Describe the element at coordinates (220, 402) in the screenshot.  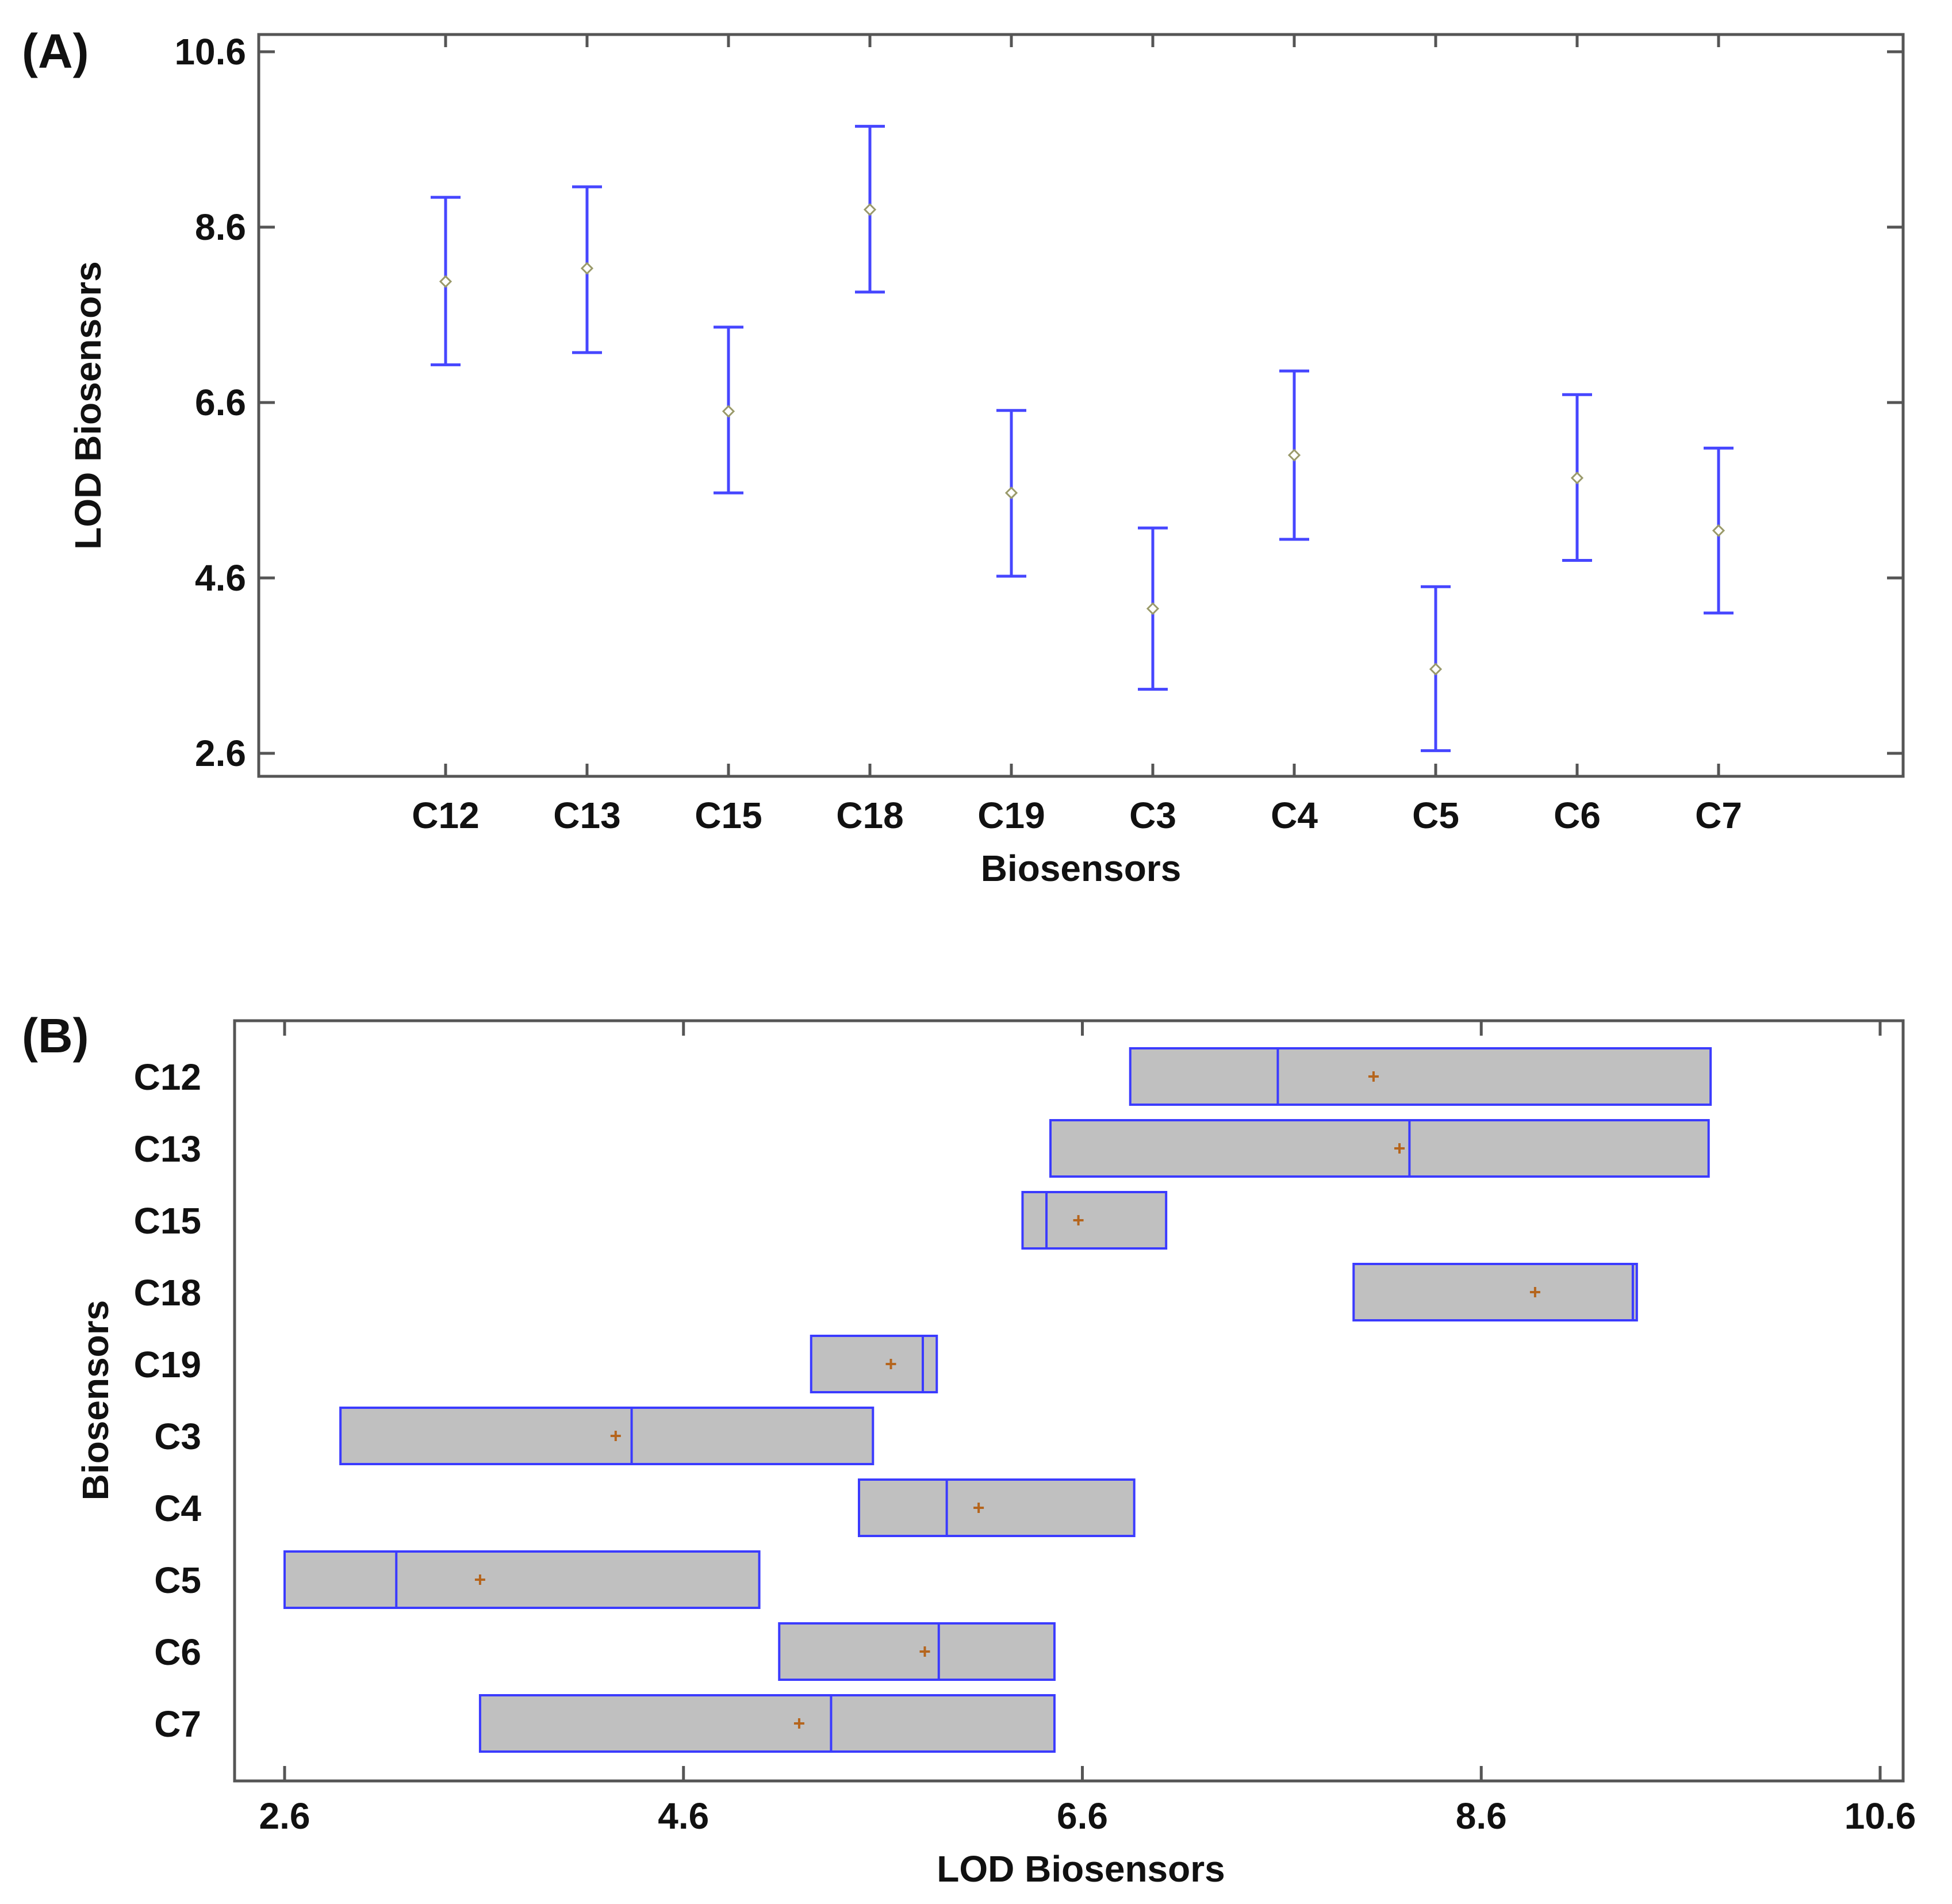
I see `y-tick-label: 6.6` at that location.